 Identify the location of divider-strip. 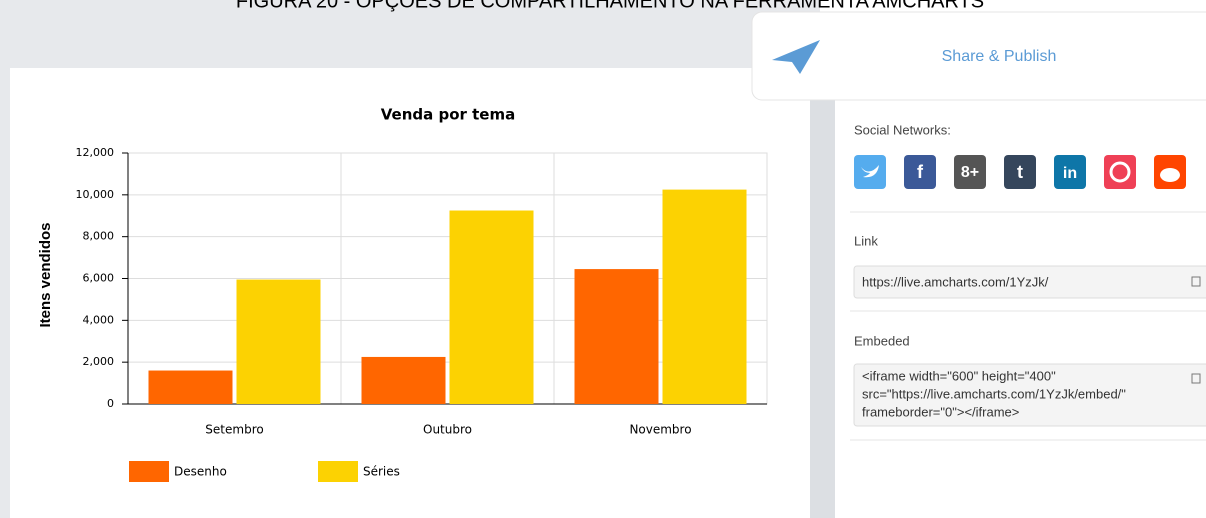
(822, 293).